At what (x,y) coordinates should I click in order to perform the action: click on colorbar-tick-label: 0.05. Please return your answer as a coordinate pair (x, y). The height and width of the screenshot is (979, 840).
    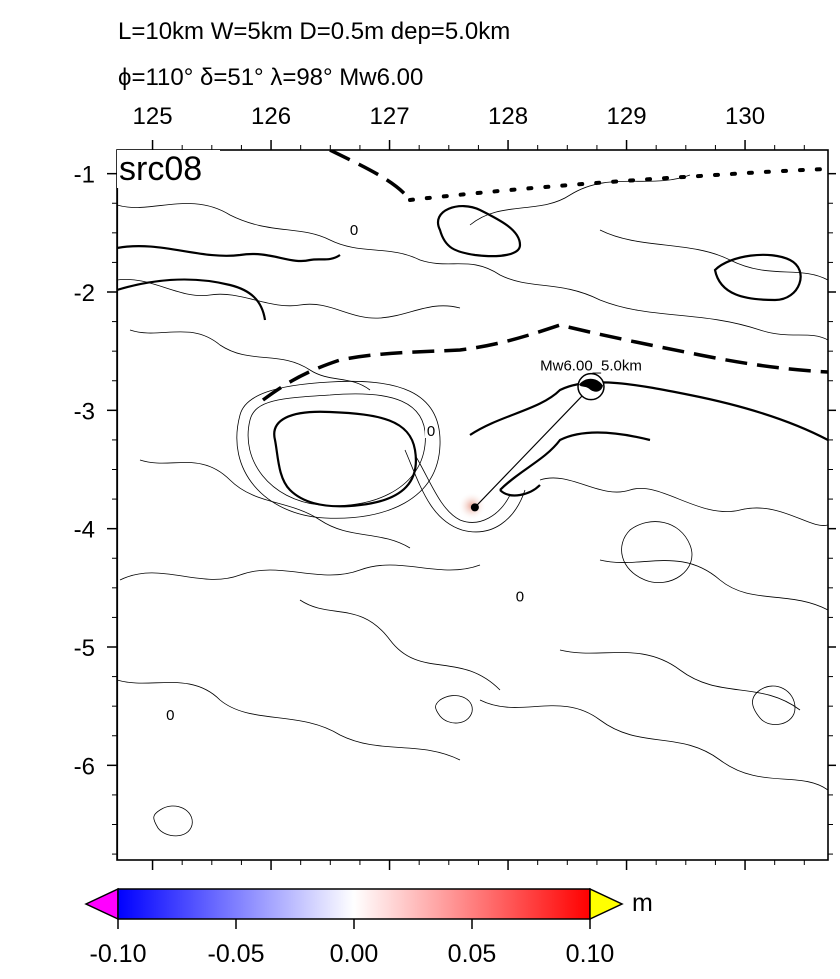
    Looking at the image, I should click on (472, 954).